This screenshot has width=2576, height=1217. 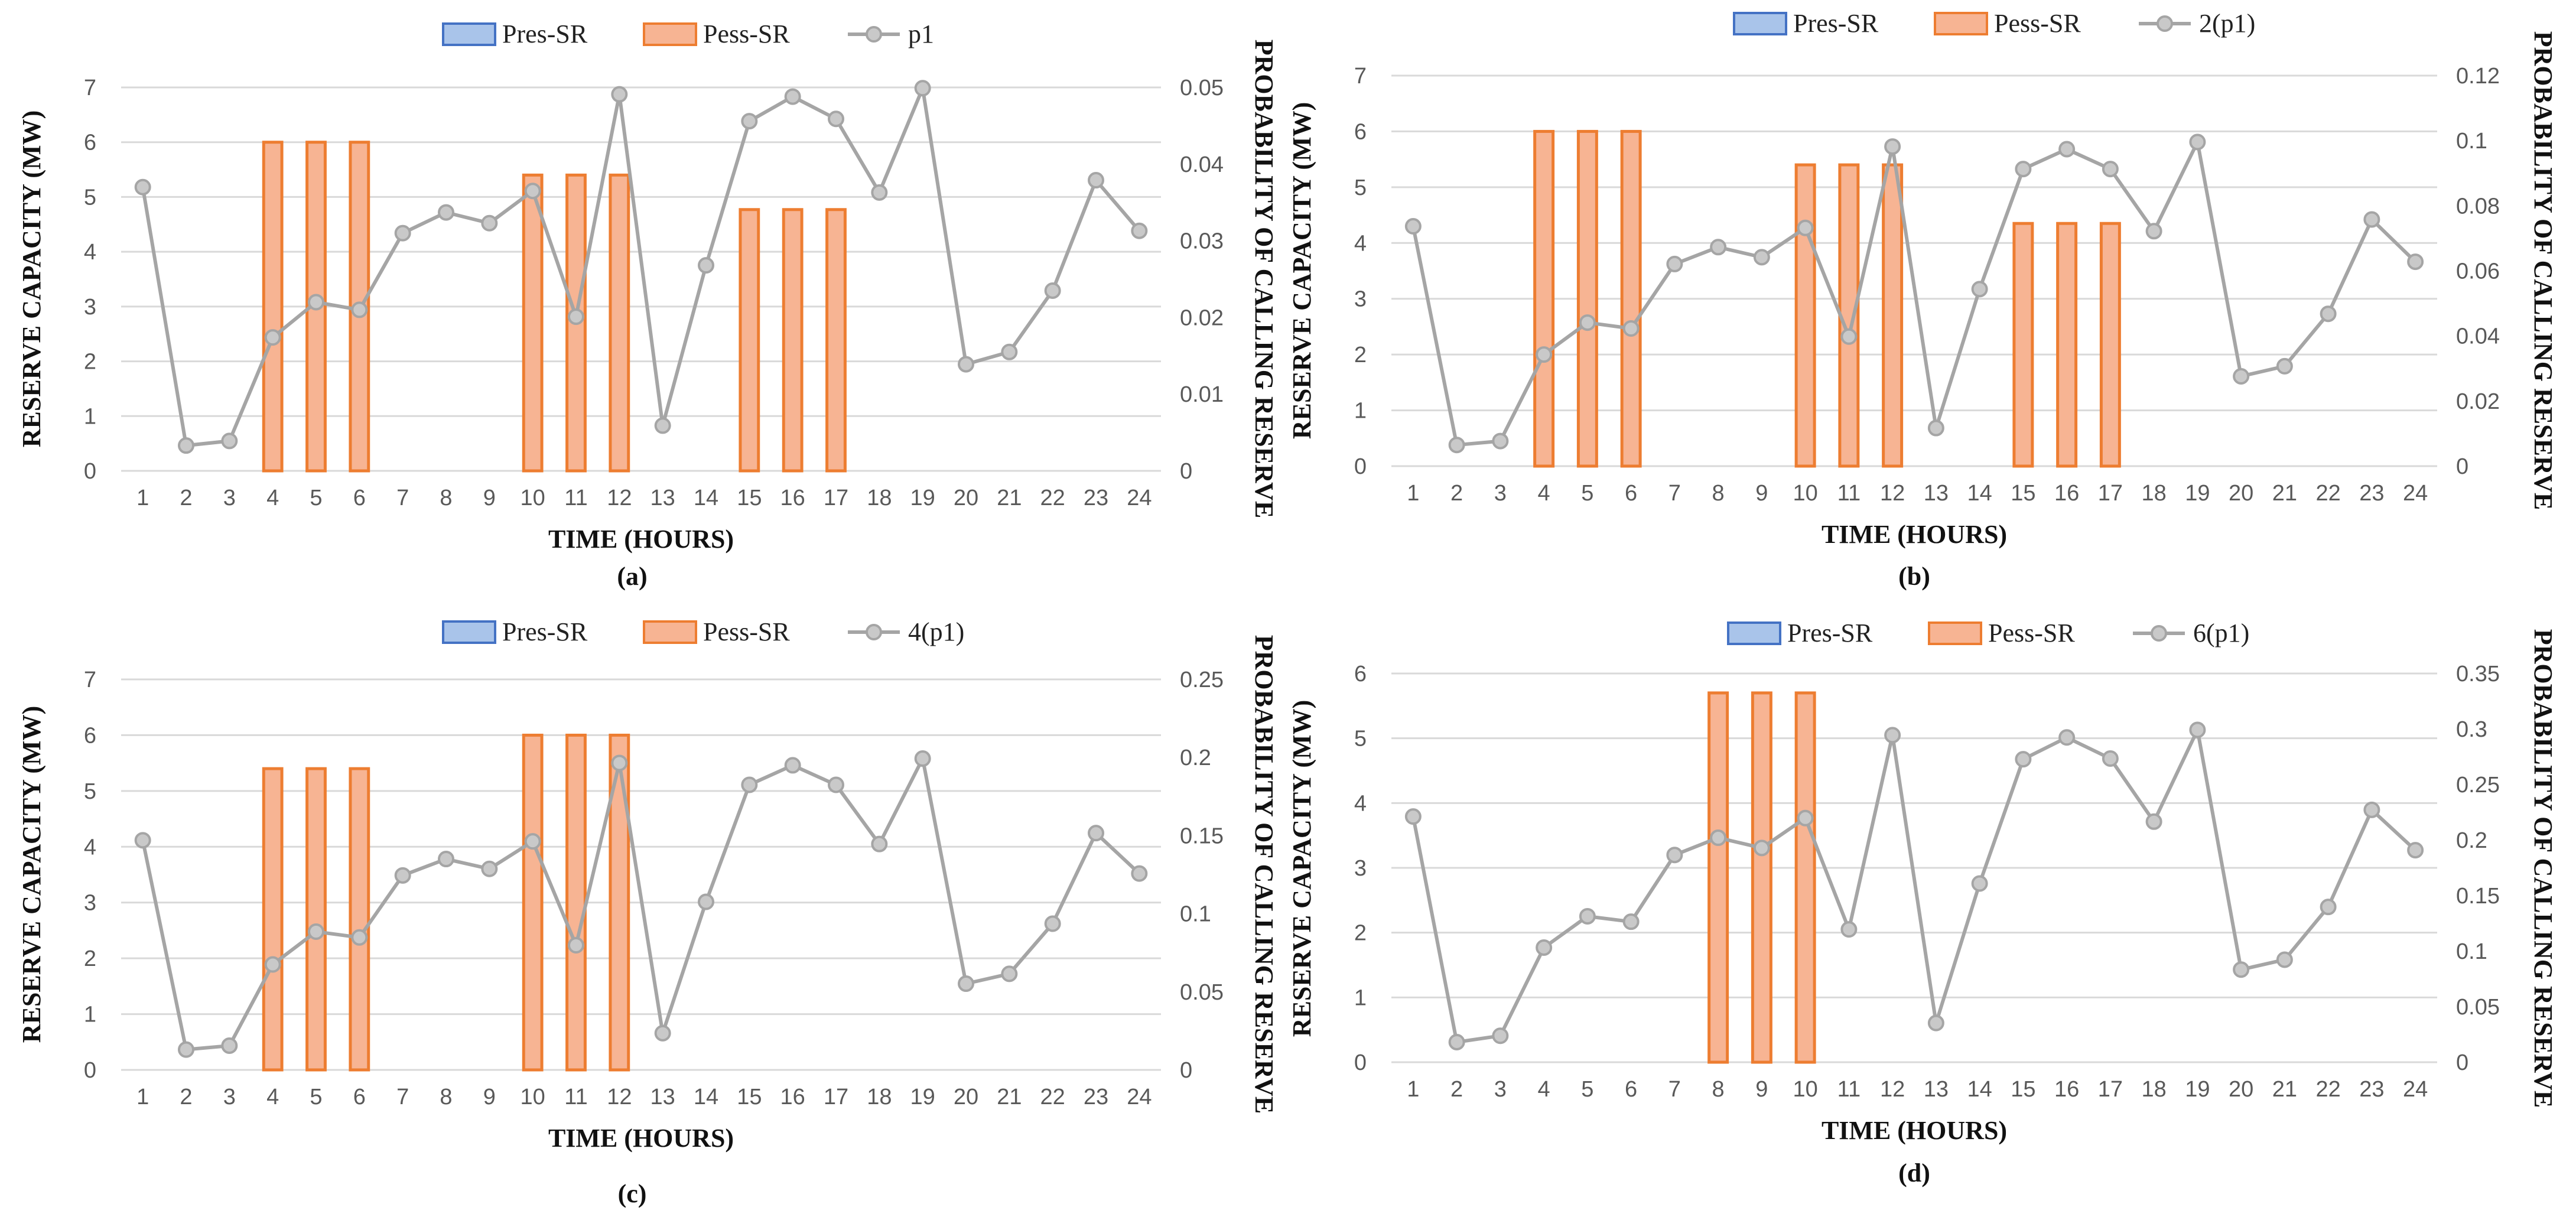 What do you see at coordinates (2472, 729) in the screenshot?
I see `y2-tick-label: 0.3` at bounding box center [2472, 729].